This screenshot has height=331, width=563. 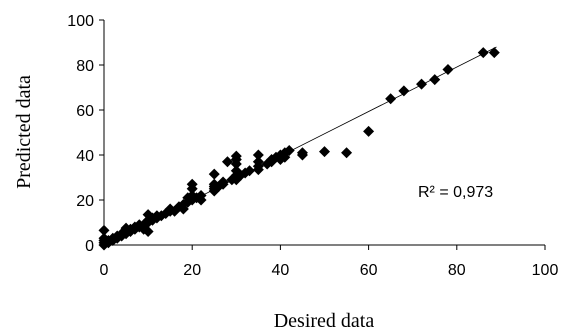 What do you see at coordinates (104, 270) in the screenshot?
I see `x-tick-label: 0` at bounding box center [104, 270].